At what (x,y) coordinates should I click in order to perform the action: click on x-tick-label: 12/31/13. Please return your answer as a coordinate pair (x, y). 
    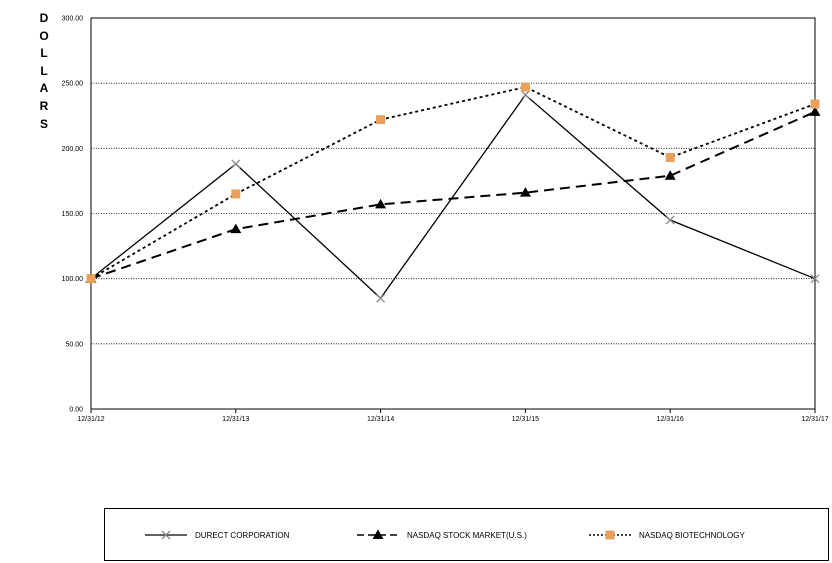
    Looking at the image, I should click on (235, 419).